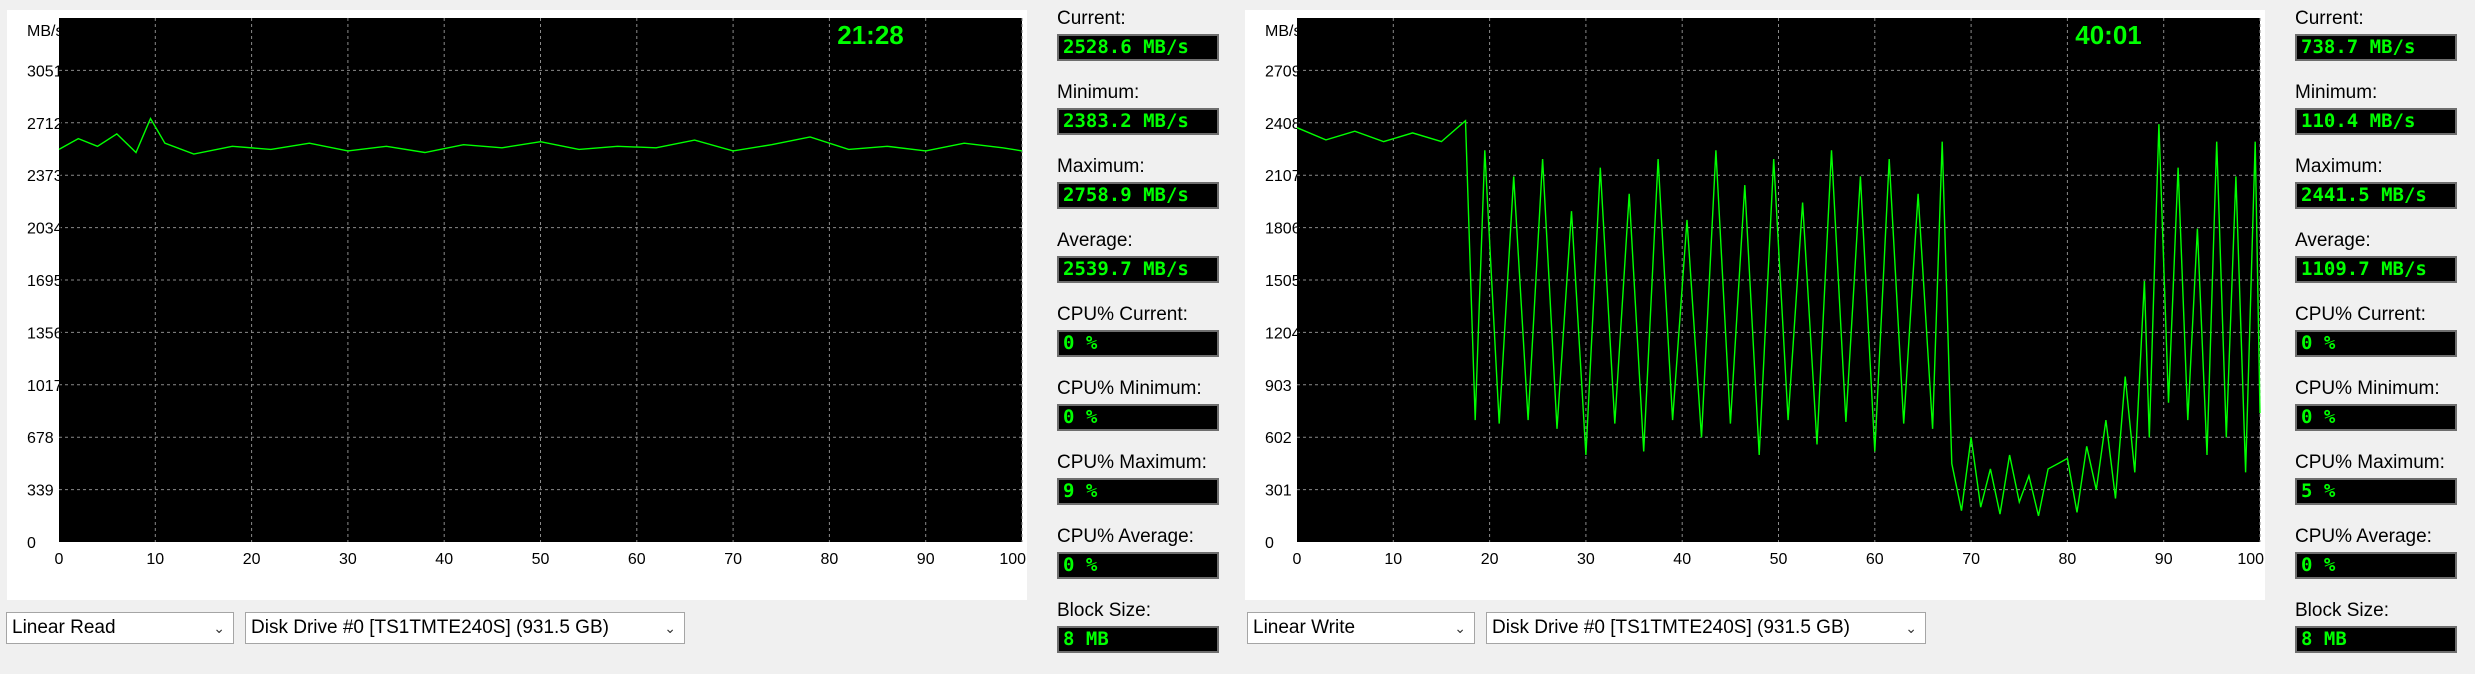  Describe the element at coordinates (1283, 229) in the screenshot. I see `y-tick-label: 1806` at that location.